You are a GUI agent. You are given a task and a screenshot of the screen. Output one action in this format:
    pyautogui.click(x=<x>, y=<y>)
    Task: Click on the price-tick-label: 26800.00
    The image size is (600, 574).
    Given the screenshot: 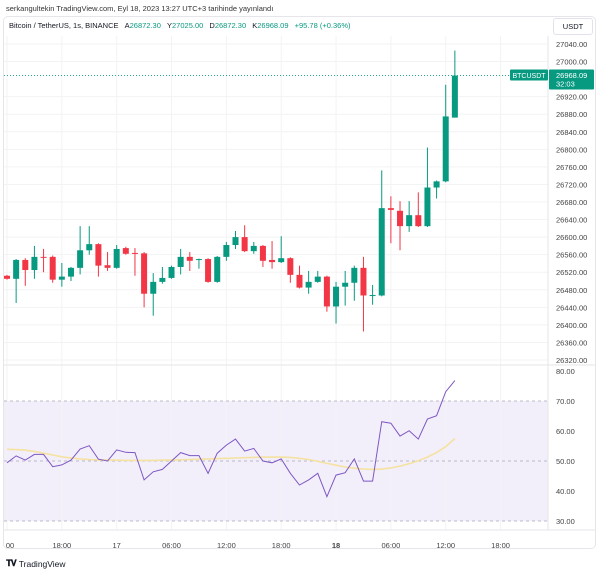 What is the action you would take?
    pyautogui.click(x=571, y=149)
    